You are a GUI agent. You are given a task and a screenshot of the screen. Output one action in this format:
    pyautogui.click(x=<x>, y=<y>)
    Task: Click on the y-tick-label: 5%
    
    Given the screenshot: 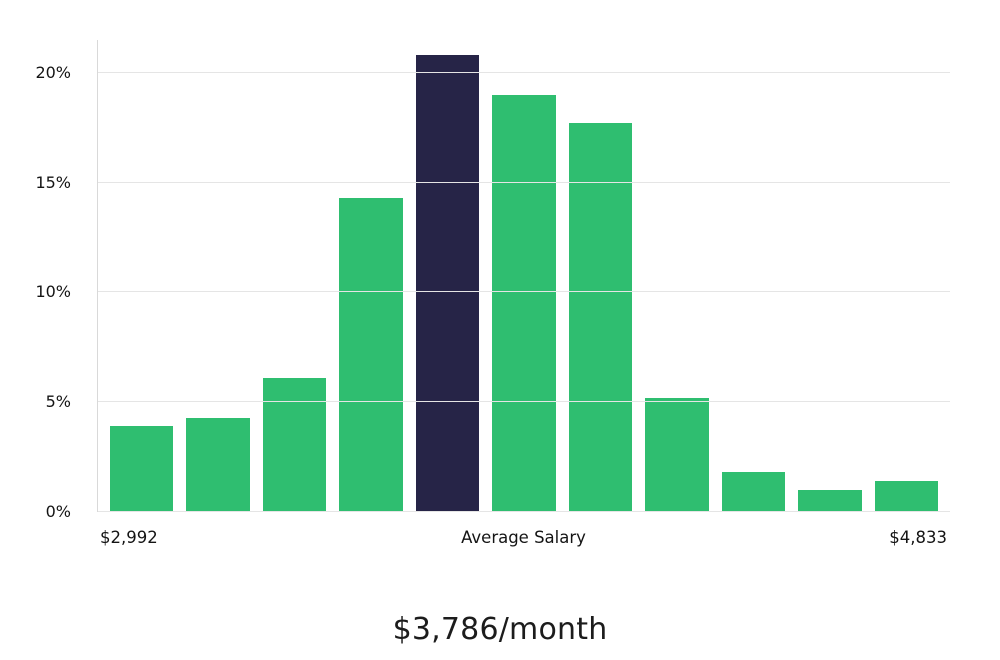 What is the action you would take?
    pyautogui.click(x=58, y=402)
    